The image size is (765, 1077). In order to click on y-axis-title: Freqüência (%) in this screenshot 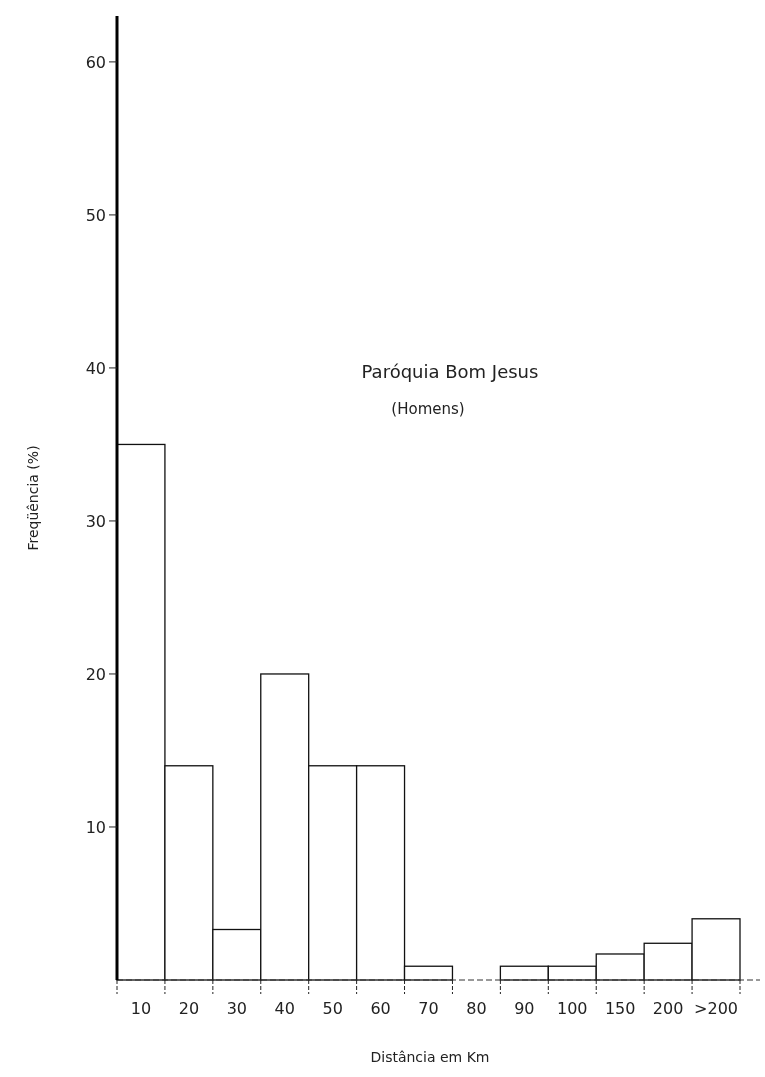, I will do `click(33, 498)`.